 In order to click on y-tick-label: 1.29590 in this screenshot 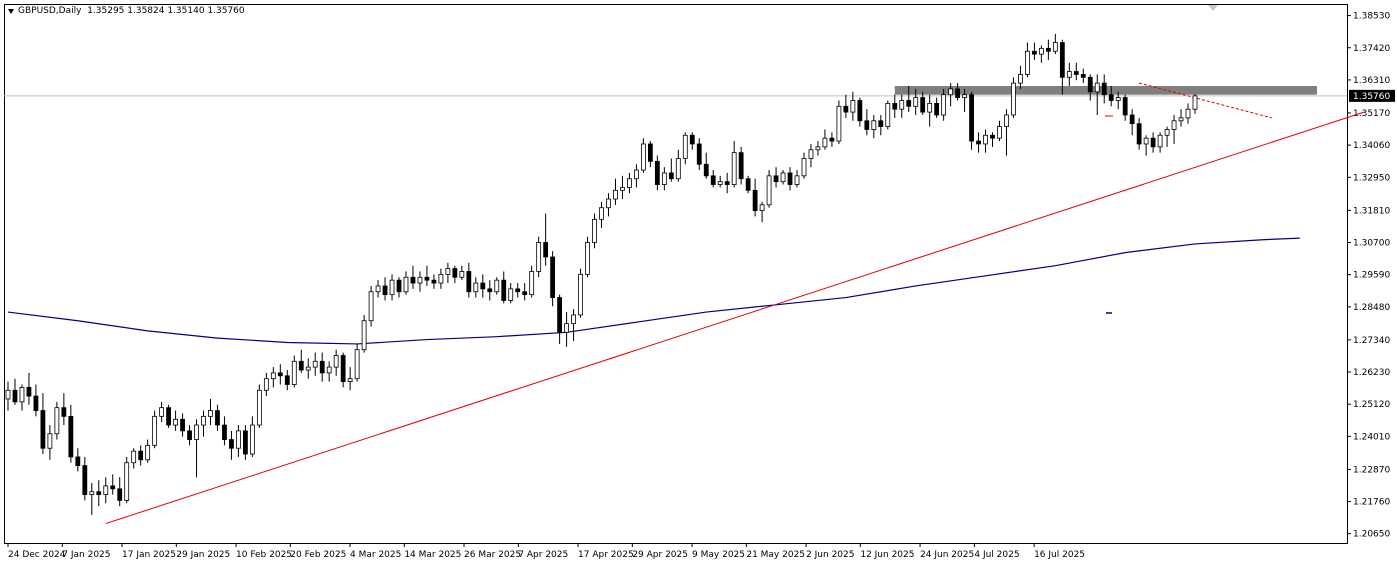, I will do `click(1371, 276)`.